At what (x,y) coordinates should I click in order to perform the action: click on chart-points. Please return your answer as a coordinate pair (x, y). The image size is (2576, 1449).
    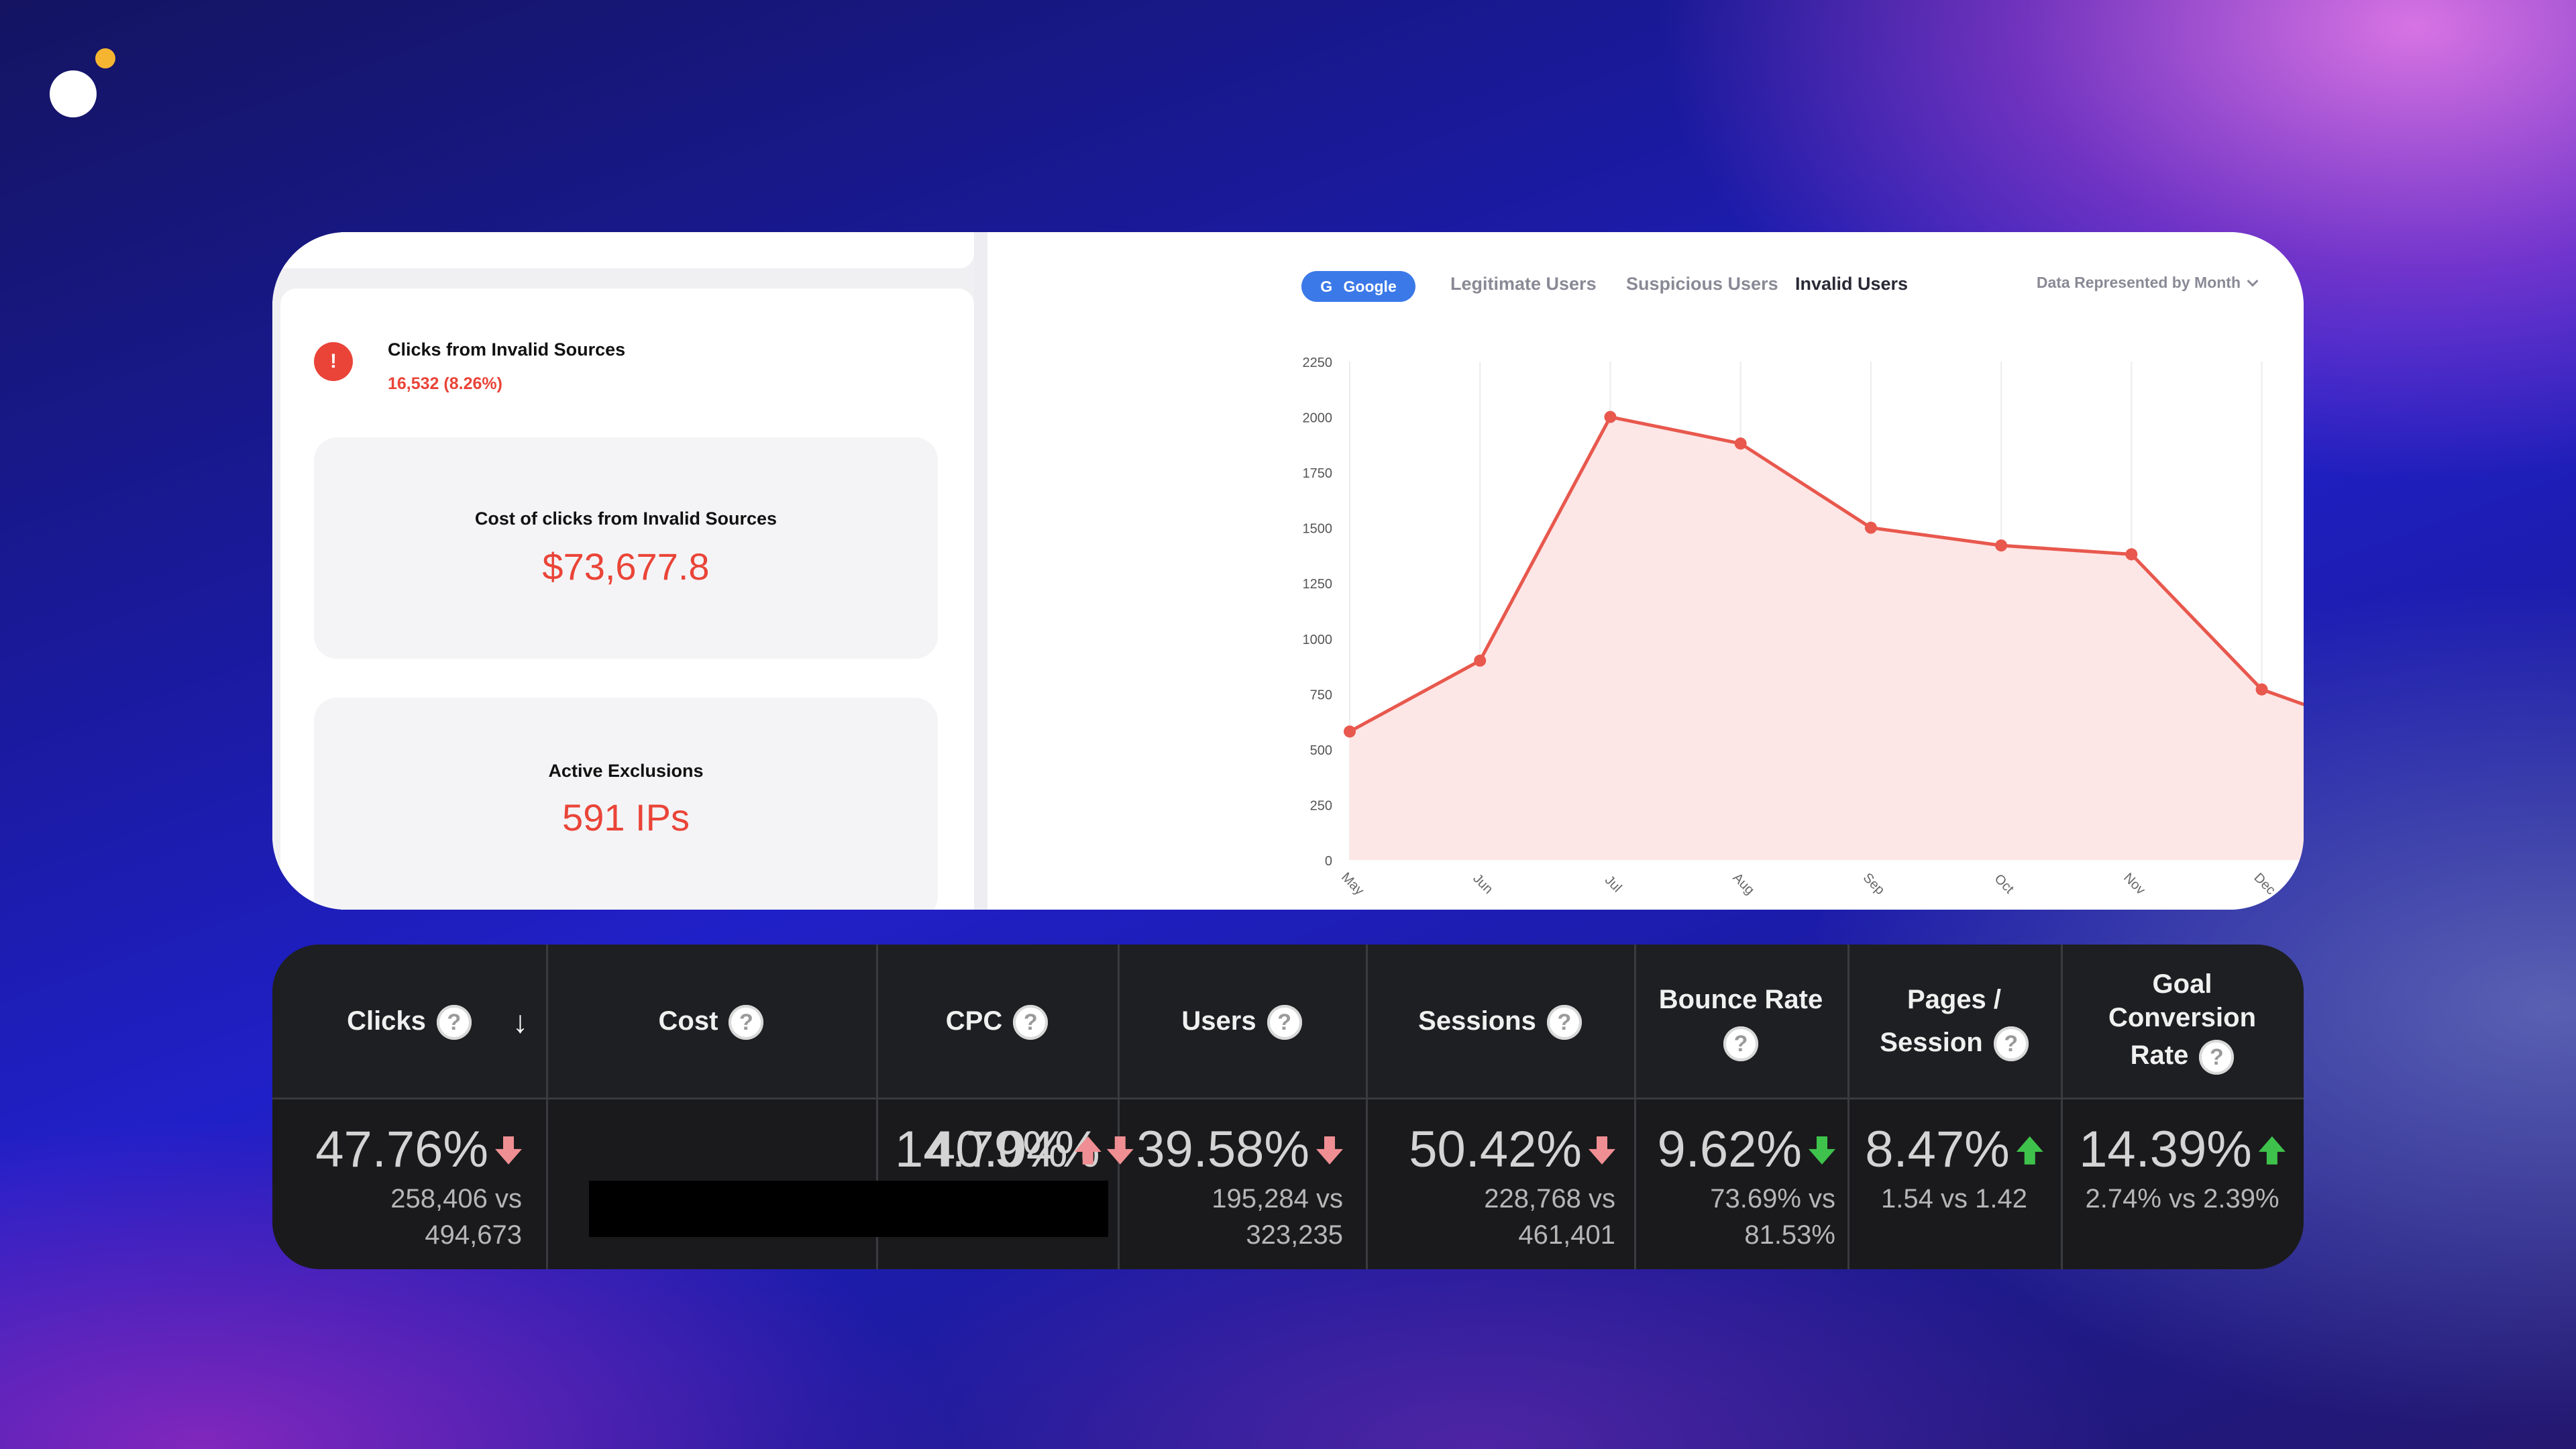
    Looking at the image, I should click on (1806, 574).